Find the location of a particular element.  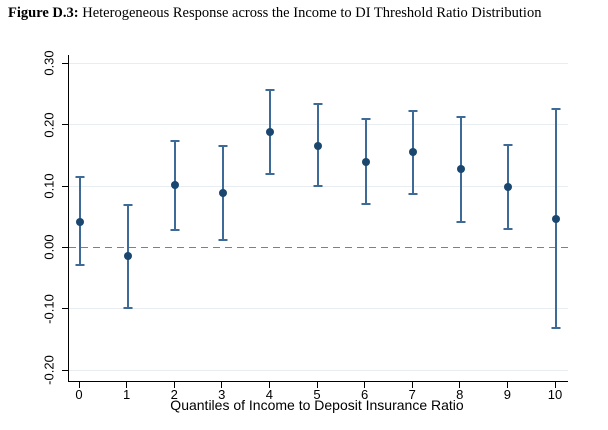

y-tick-label: 0.10 is located at coordinates (49, 186).